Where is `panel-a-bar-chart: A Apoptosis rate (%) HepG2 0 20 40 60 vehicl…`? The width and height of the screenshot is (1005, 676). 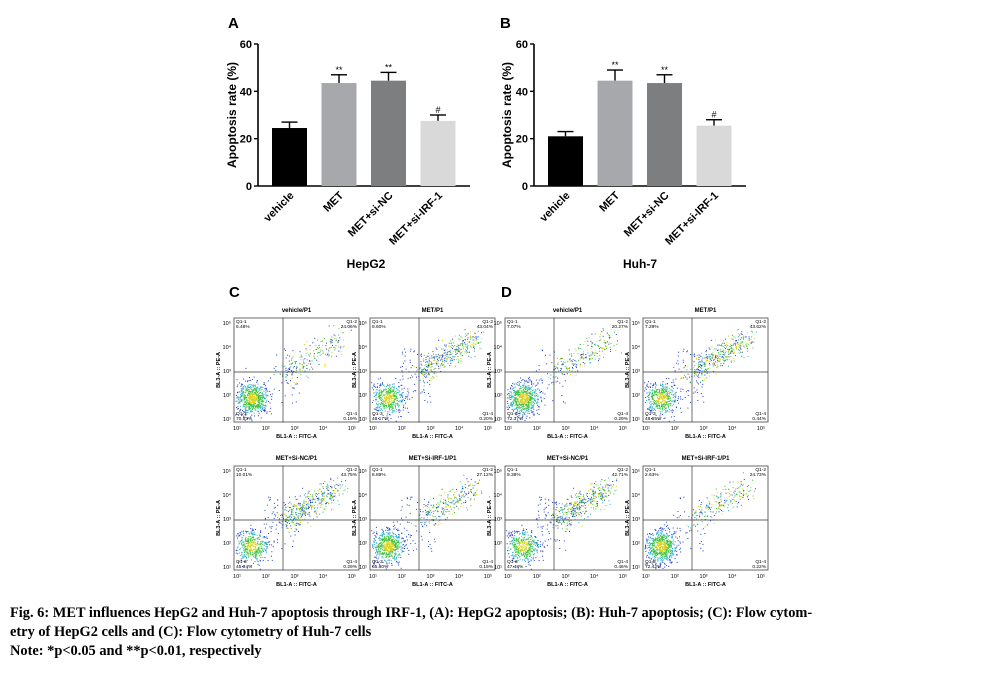 panel-a-bar-chart: A Apoptosis rate (%) HepG2 0 20 40 60 vehicl… is located at coordinates (347, 143).